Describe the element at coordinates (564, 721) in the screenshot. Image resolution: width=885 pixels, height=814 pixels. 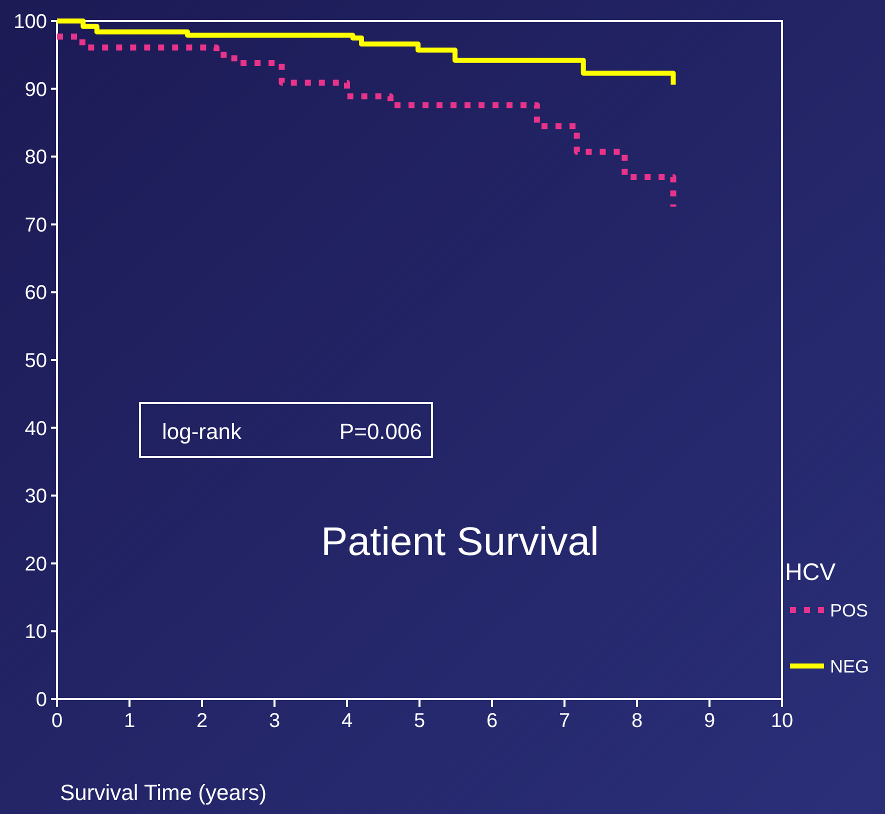
I see `x-tick-label: 7` at that location.